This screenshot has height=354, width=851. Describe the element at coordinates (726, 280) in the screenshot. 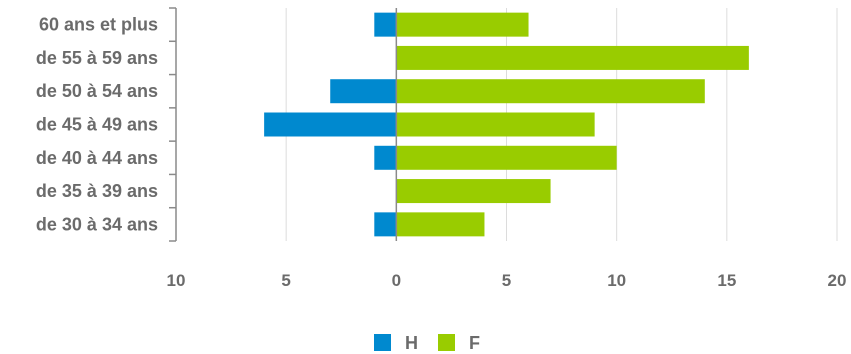

I see `x-tick-label: 15` at that location.